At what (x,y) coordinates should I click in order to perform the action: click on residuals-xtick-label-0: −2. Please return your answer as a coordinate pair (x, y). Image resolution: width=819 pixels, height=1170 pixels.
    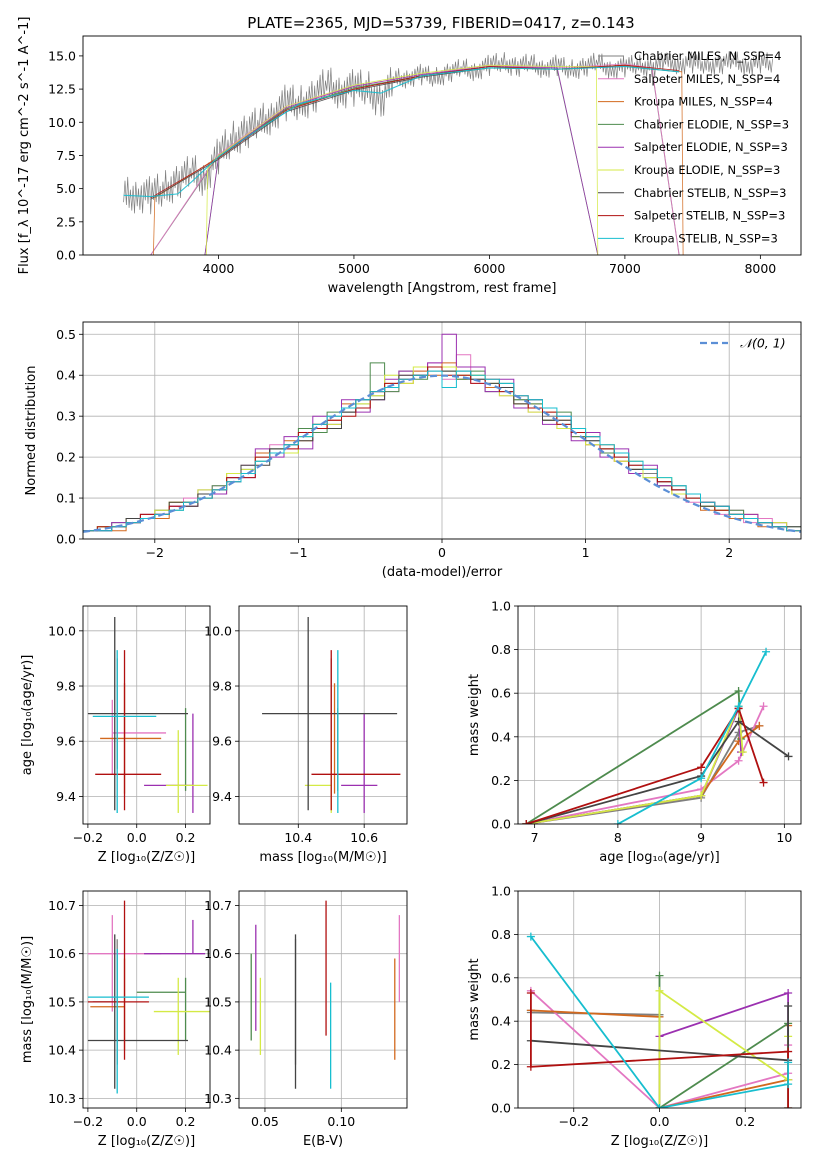
    Looking at the image, I should click on (155, 552).